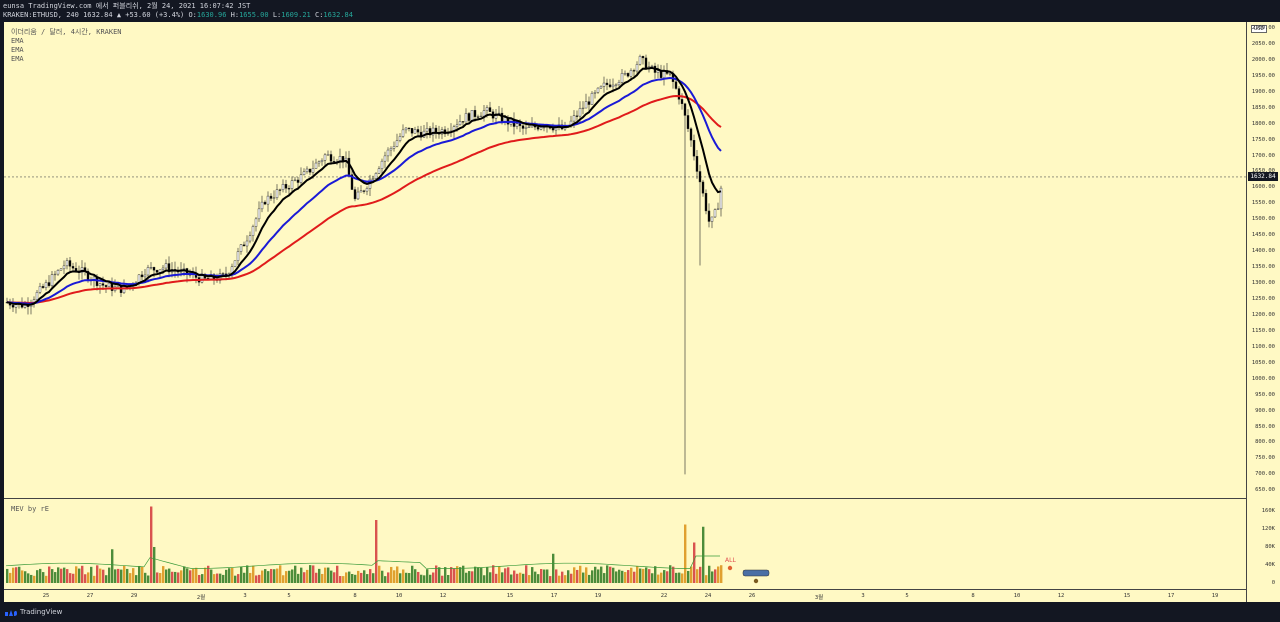 Image resolution: width=1280 pixels, height=622 pixels. Describe the element at coordinates (17, 50) in the screenshot. I see `legend-ema-2: EMA` at that location.